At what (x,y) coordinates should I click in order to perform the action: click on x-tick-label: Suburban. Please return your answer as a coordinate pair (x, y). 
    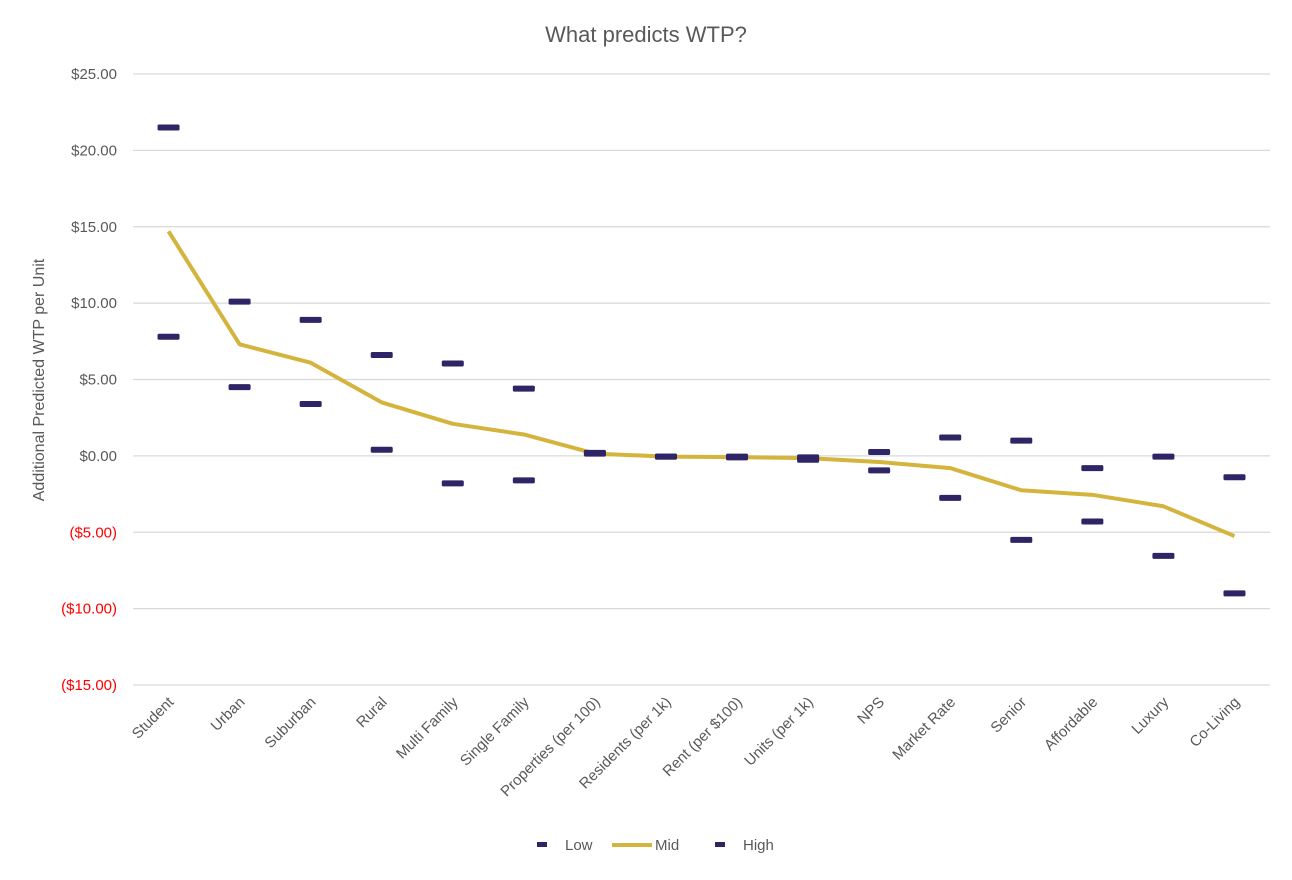
    Looking at the image, I should click on (290, 723).